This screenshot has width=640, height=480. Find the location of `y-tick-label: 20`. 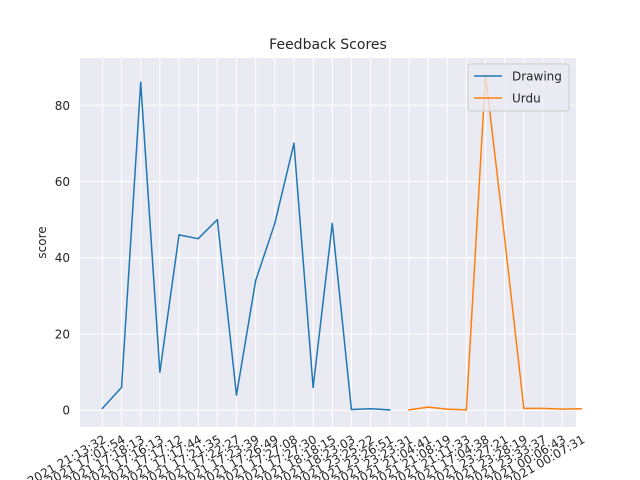

y-tick-label: 20 is located at coordinates (62, 334).